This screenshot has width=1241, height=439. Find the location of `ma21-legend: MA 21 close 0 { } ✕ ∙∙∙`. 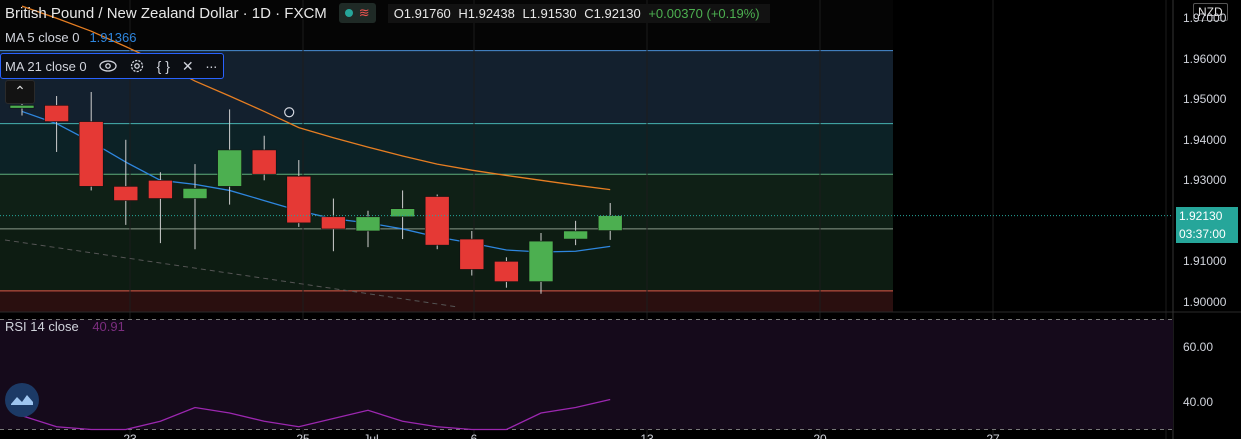

ma21-legend: MA 21 close 0 { } ✕ ∙∙∙ is located at coordinates (112, 66).